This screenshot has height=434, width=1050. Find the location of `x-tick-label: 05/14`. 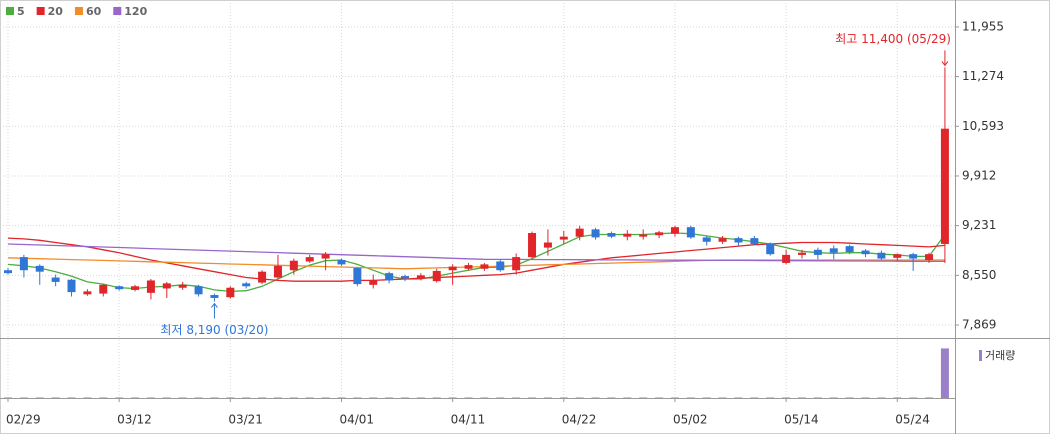

x-tick-label: 05/14 is located at coordinates (801, 420).